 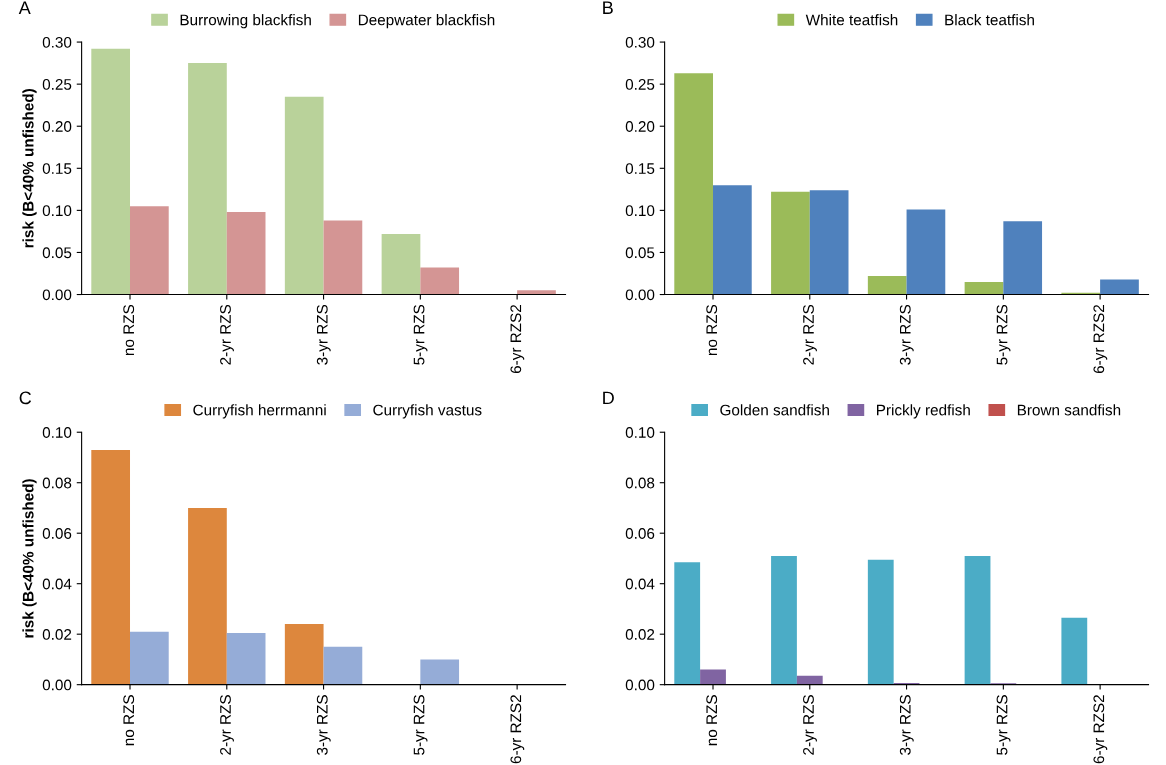 What do you see at coordinates (923, 411) in the screenshot?
I see `legend-label: Prickly redfish` at bounding box center [923, 411].